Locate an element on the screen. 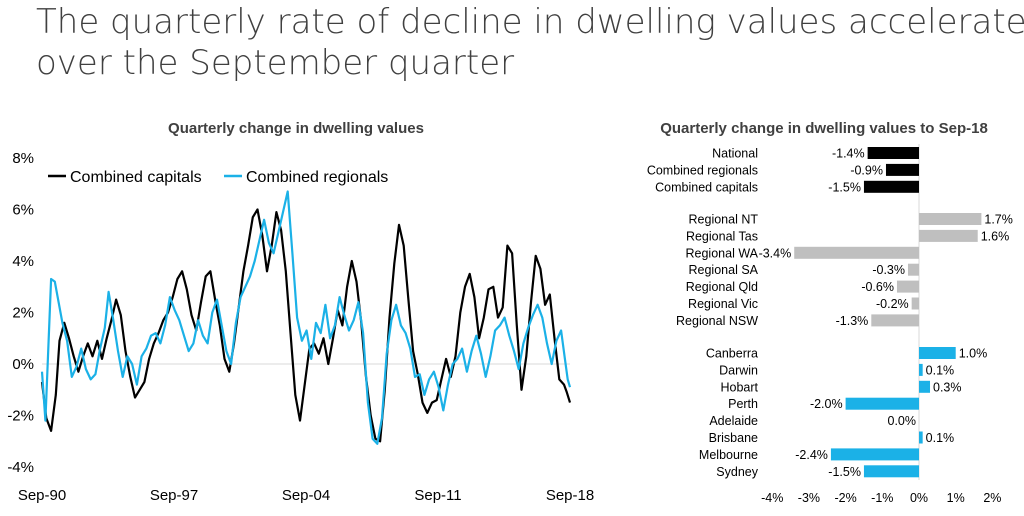 This screenshot has height=516, width=1024. bar-category-label: Canberra is located at coordinates (732, 354).